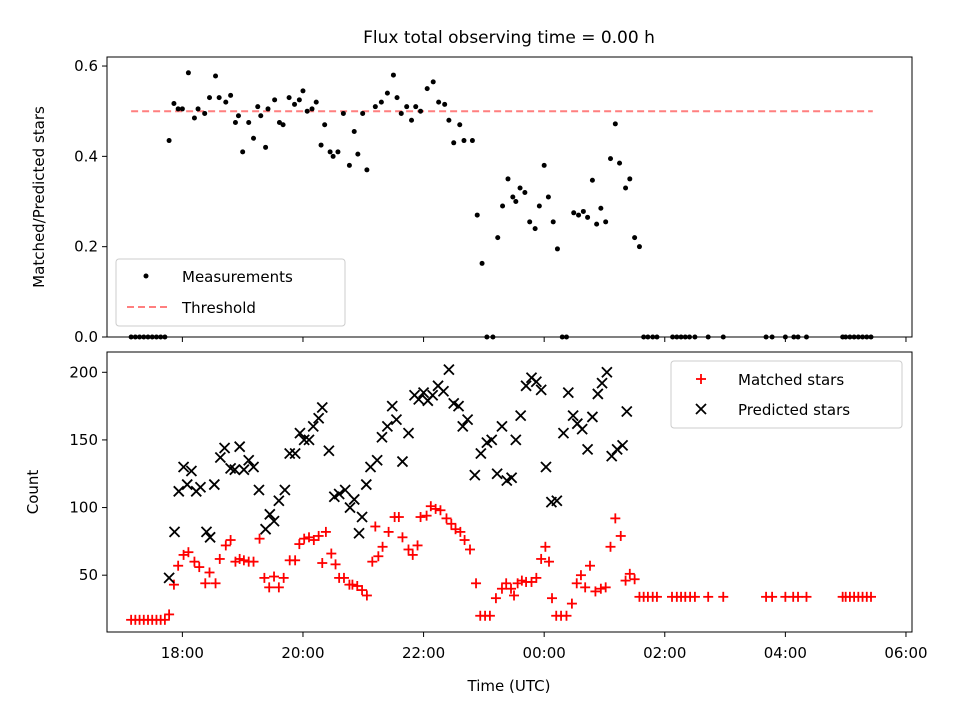 This screenshot has width=960, height=720. Describe the element at coordinates (791, 380) in the screenshot. I see `legend-matched-label: Matched stars` at that location.